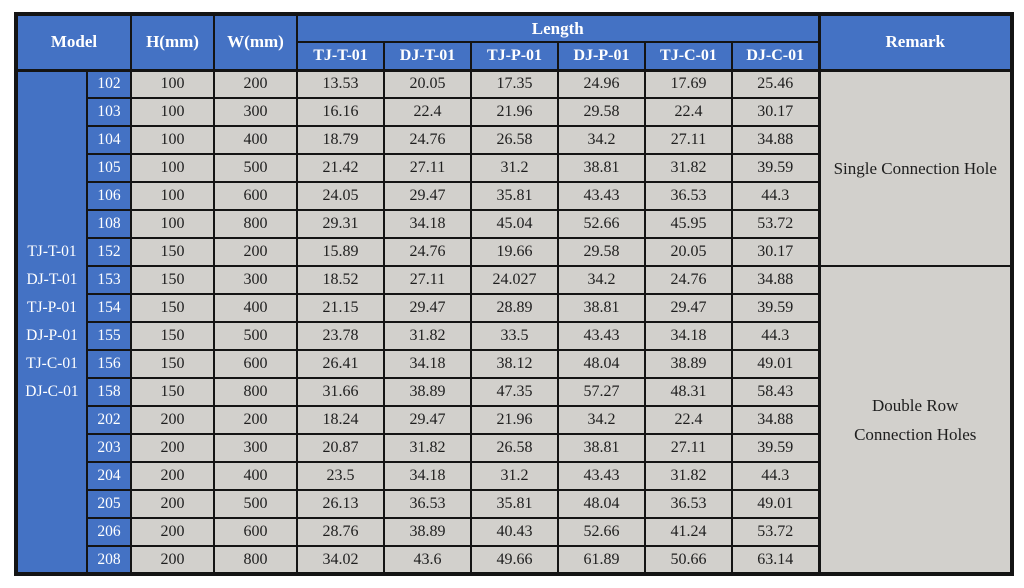 The height and width of the screenshot is (588, 1024). I want to click on table-row: 156 150 600 26.41 34.18 38.12 48.04 38.89 49.01, so click(514, 364).